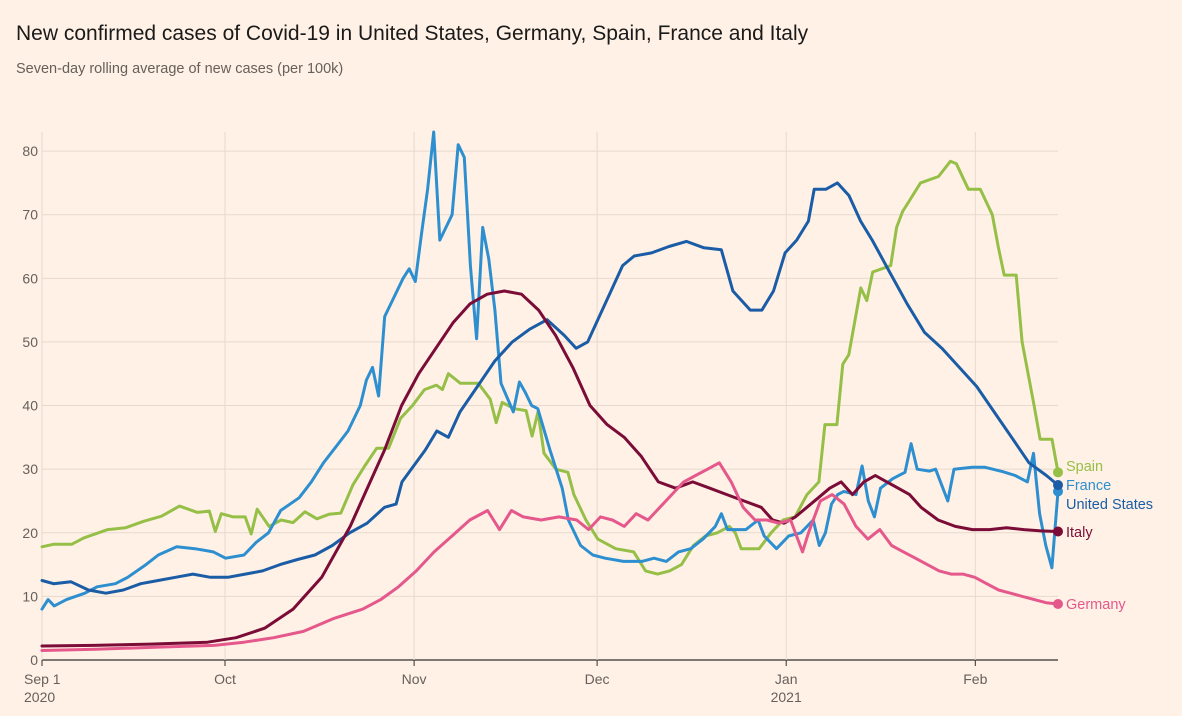  What do you see at coordinates (1058, 531) in the screenshot?
I see `series-endpoint-italy` at bounding box center [1058, 531].